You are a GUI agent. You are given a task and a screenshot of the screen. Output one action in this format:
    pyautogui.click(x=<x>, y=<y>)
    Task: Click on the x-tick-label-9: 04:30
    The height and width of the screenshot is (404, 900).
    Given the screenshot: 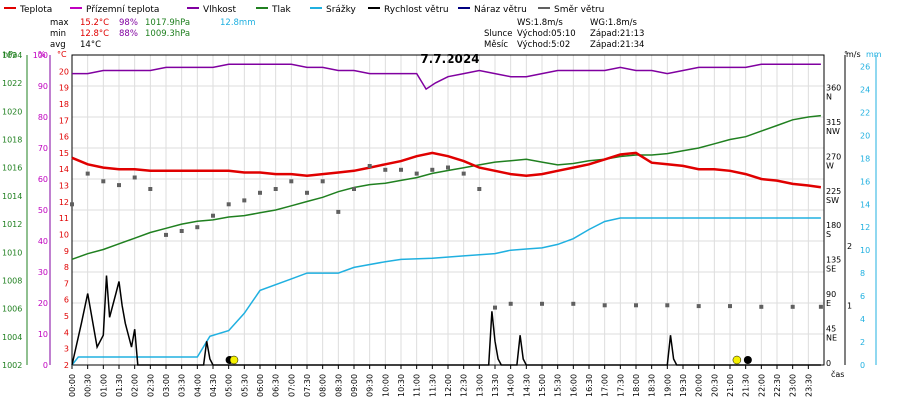 What is the action you would take?
    pyautogui.click(x=213, y=385)
    